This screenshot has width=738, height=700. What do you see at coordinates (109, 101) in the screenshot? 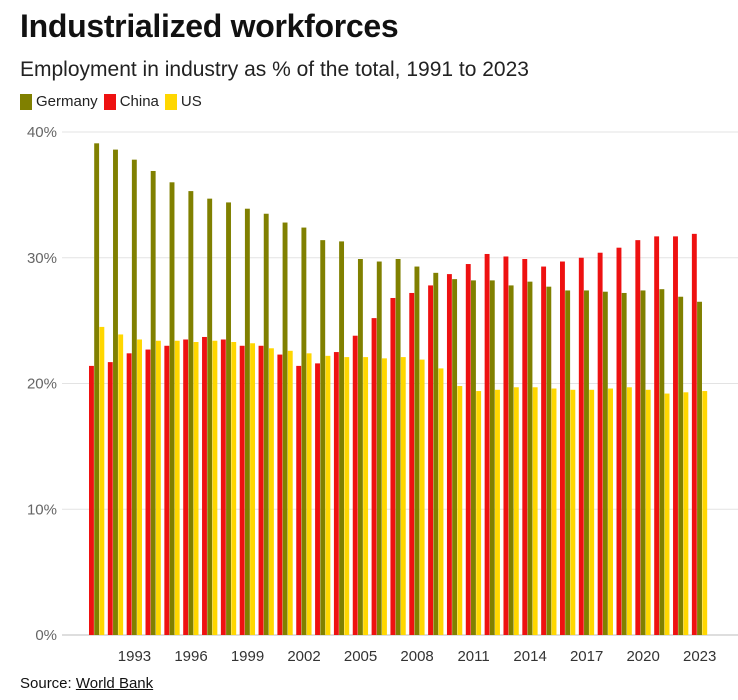
I see `legend-swatch-china` at bounding box center [109, 101].